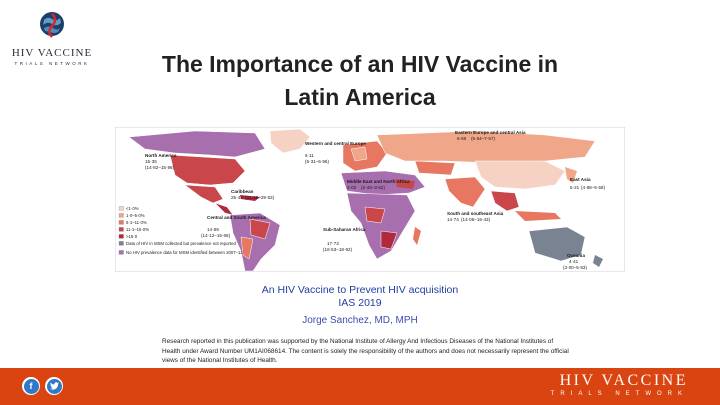 This screenshot has height=405, width=720. Describe the element at coordinates (360, 64) in the screenshot. I see `title-line-1: The Importance of an HIV Vaccine in` at that location.